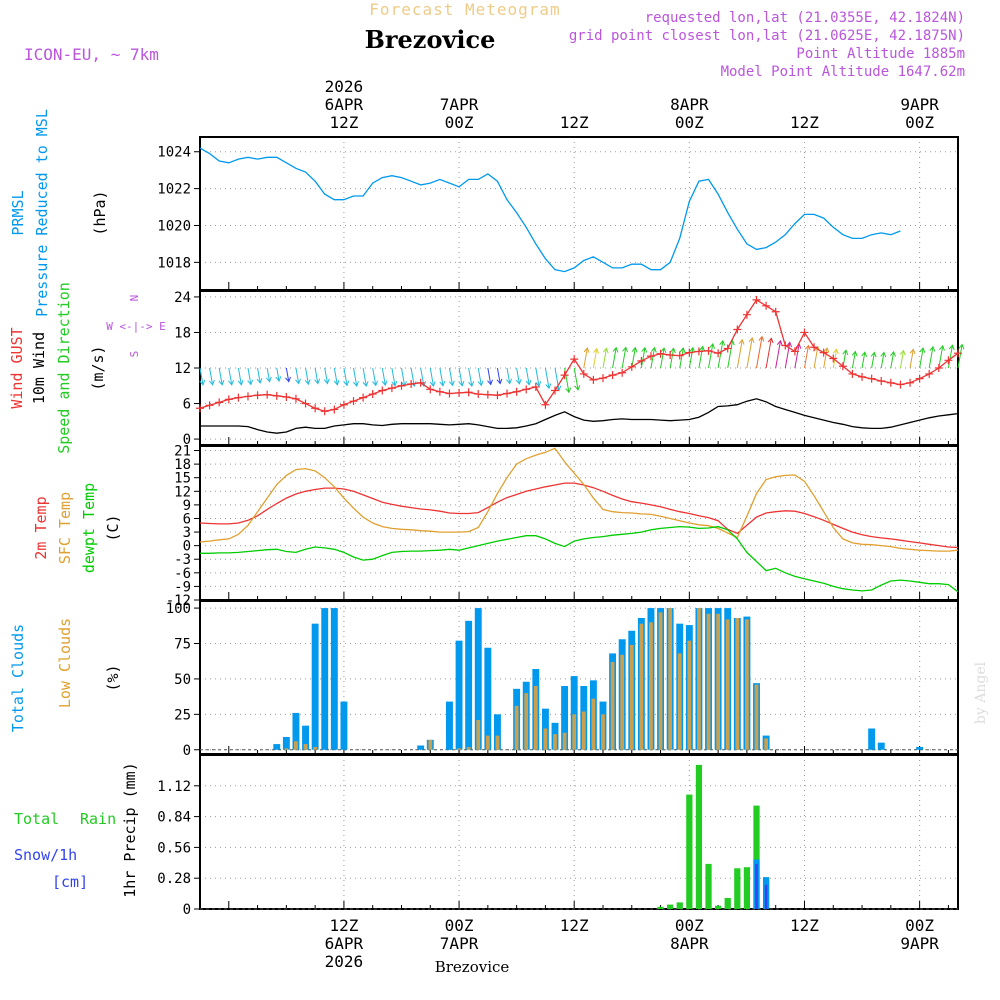 The image size is (1000, 1000). Describe the element at coordinates (65, 675) in the screenshot. I see `cloud-labels: Total Clouds Low Clouds (%)` at that location.